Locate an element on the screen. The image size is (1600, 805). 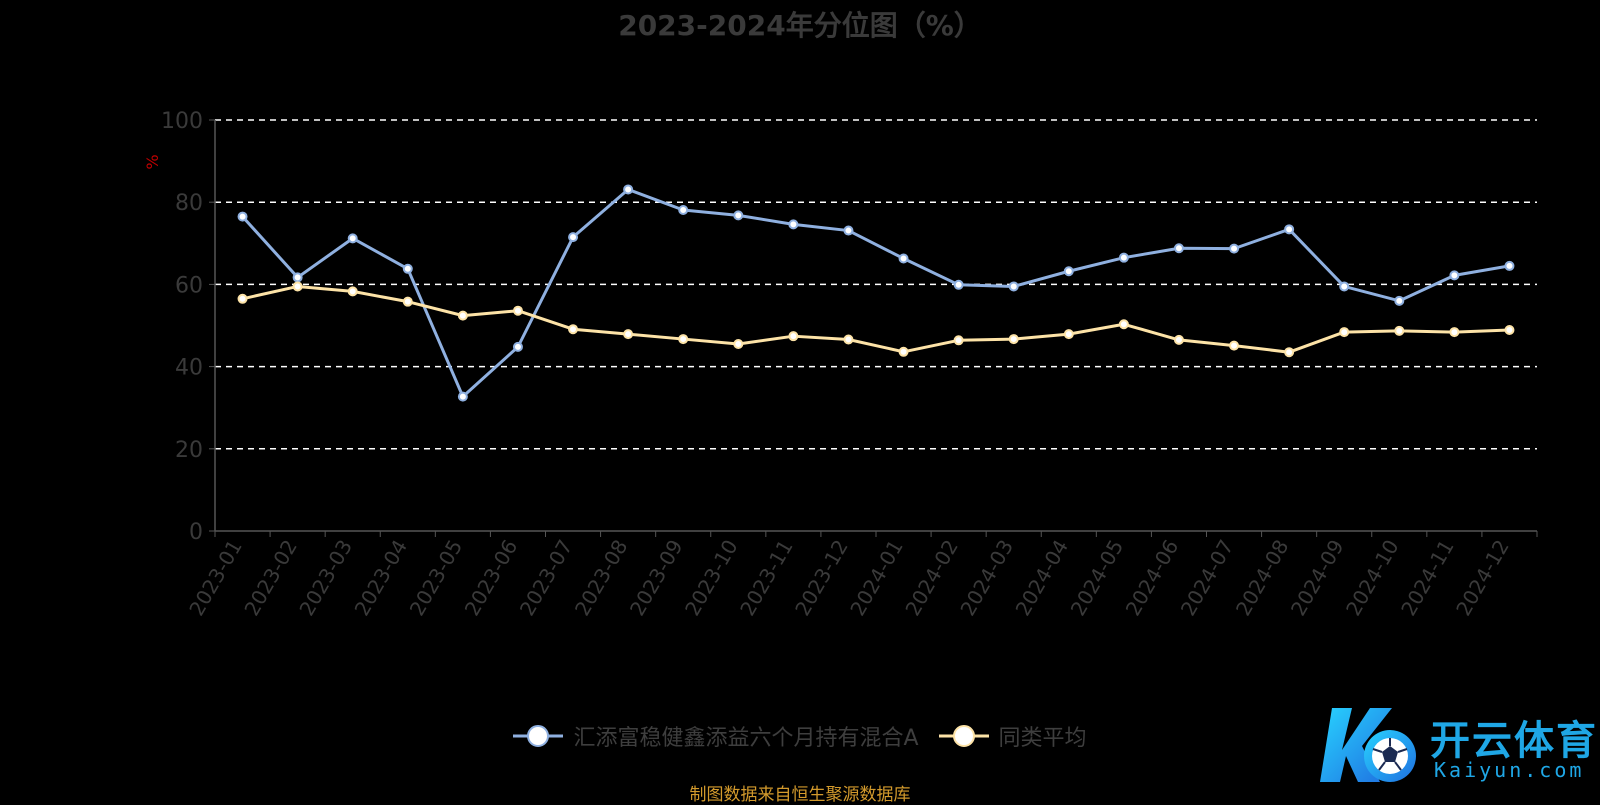
x-tick-label: 2024-01 is located at coordinates (876, 578).